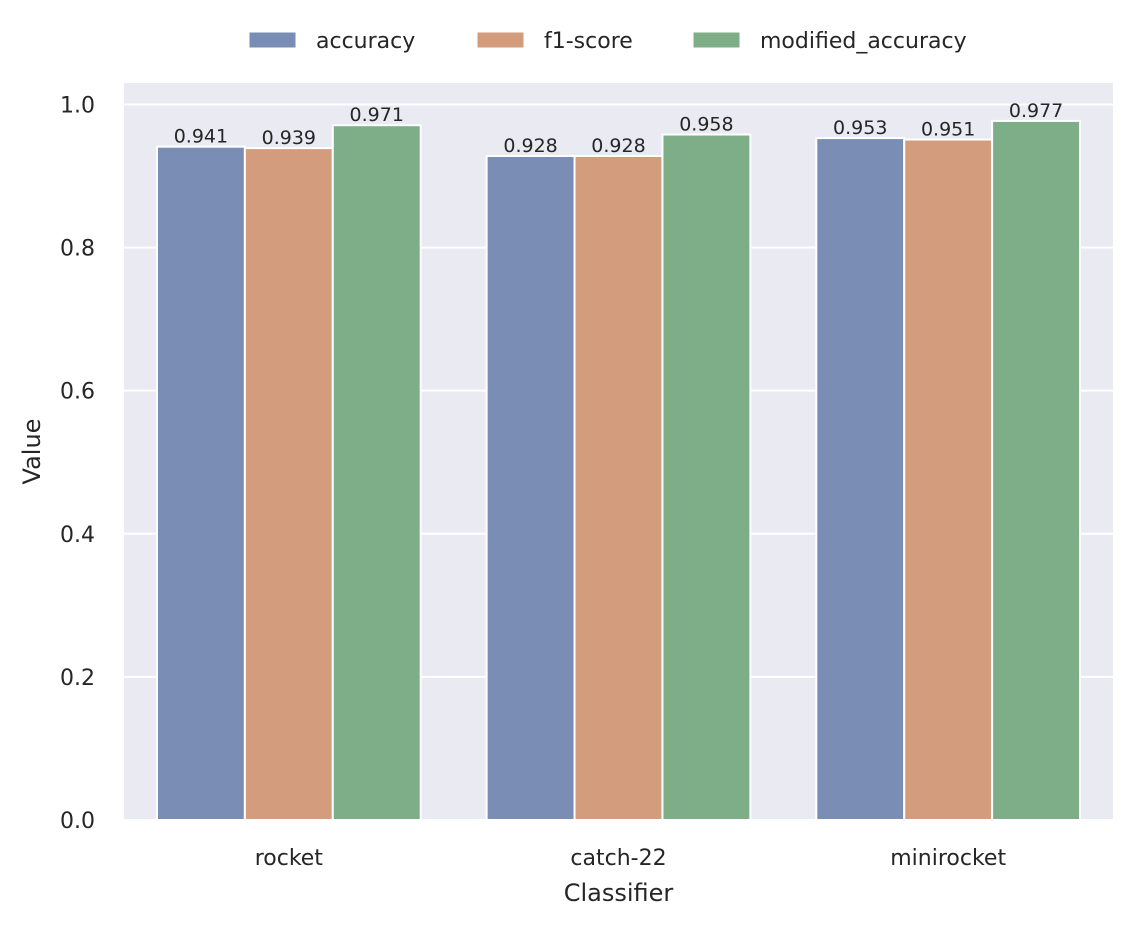 This screenshot has height=932, width=1134. I want to click on y-tick-label: 0.6, so click(77, 392).